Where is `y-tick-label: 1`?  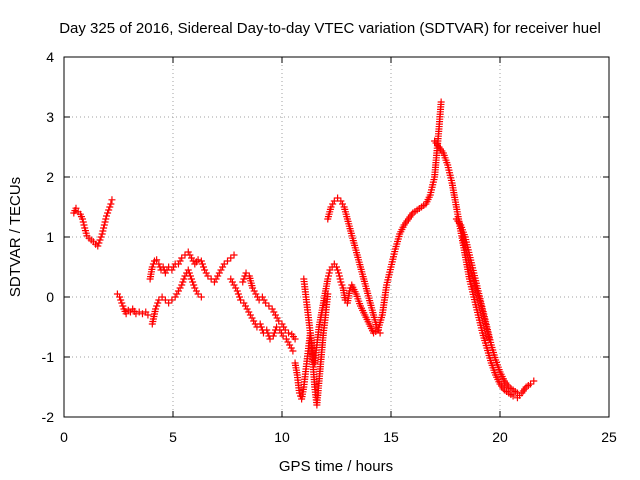
y-tick-label: 1 is located at coordinates (50, 237).